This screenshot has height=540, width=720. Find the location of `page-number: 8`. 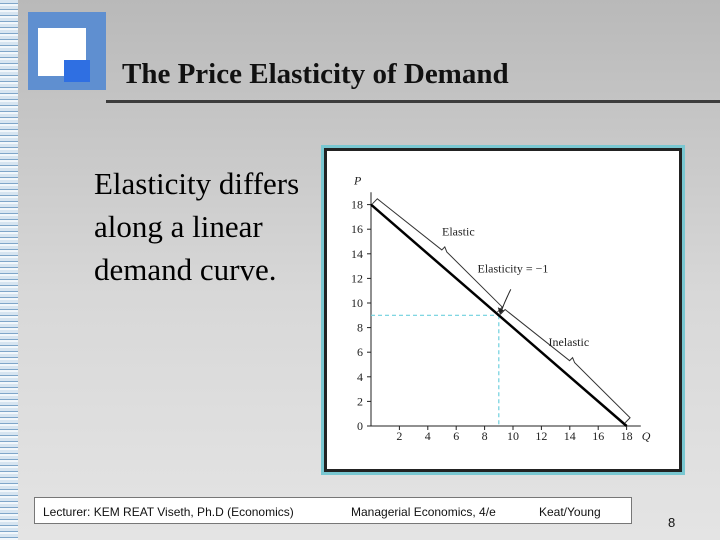

page-number: 8 is located at coordinates (672, 522).